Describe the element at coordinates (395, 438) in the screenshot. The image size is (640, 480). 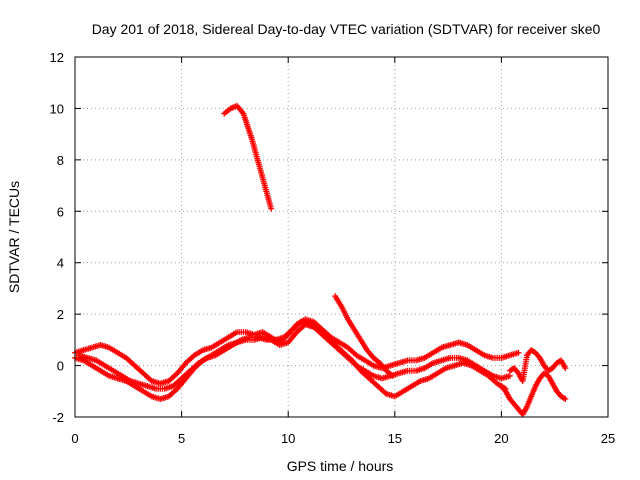
I see `x-tick-label: 15` at that location.